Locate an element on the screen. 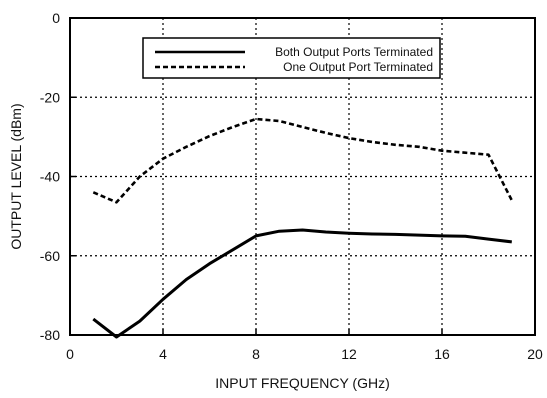 This screenshot has height=398, width=547. legend-label-both-ports: Both Output Ports Terminated is located at coordinates (354, 52).